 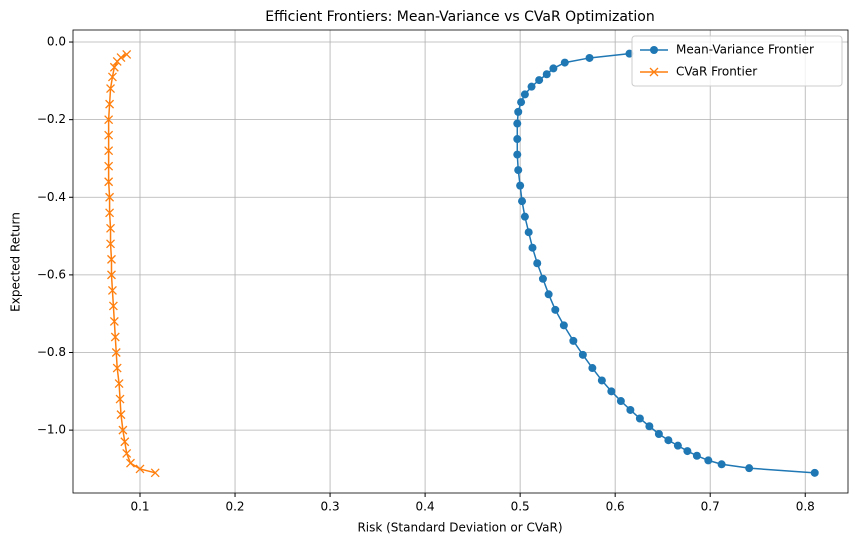 I want to click on x-tick-label: 0.1, so click(x=139, y=507).